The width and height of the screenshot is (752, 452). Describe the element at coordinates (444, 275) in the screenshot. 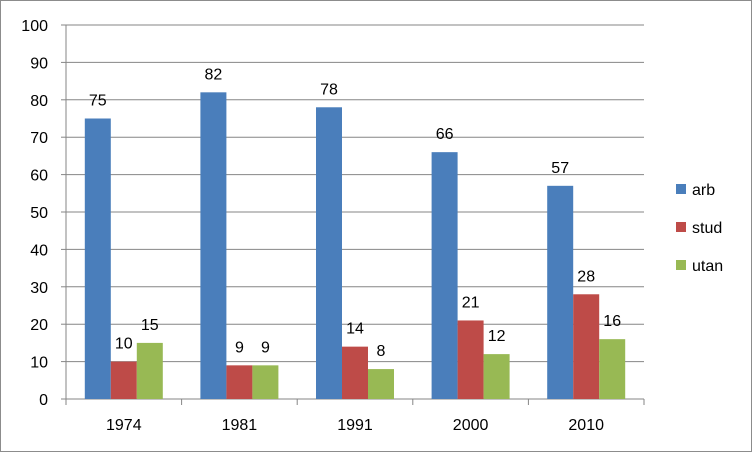

I see `bar-arb-2000` at that location.